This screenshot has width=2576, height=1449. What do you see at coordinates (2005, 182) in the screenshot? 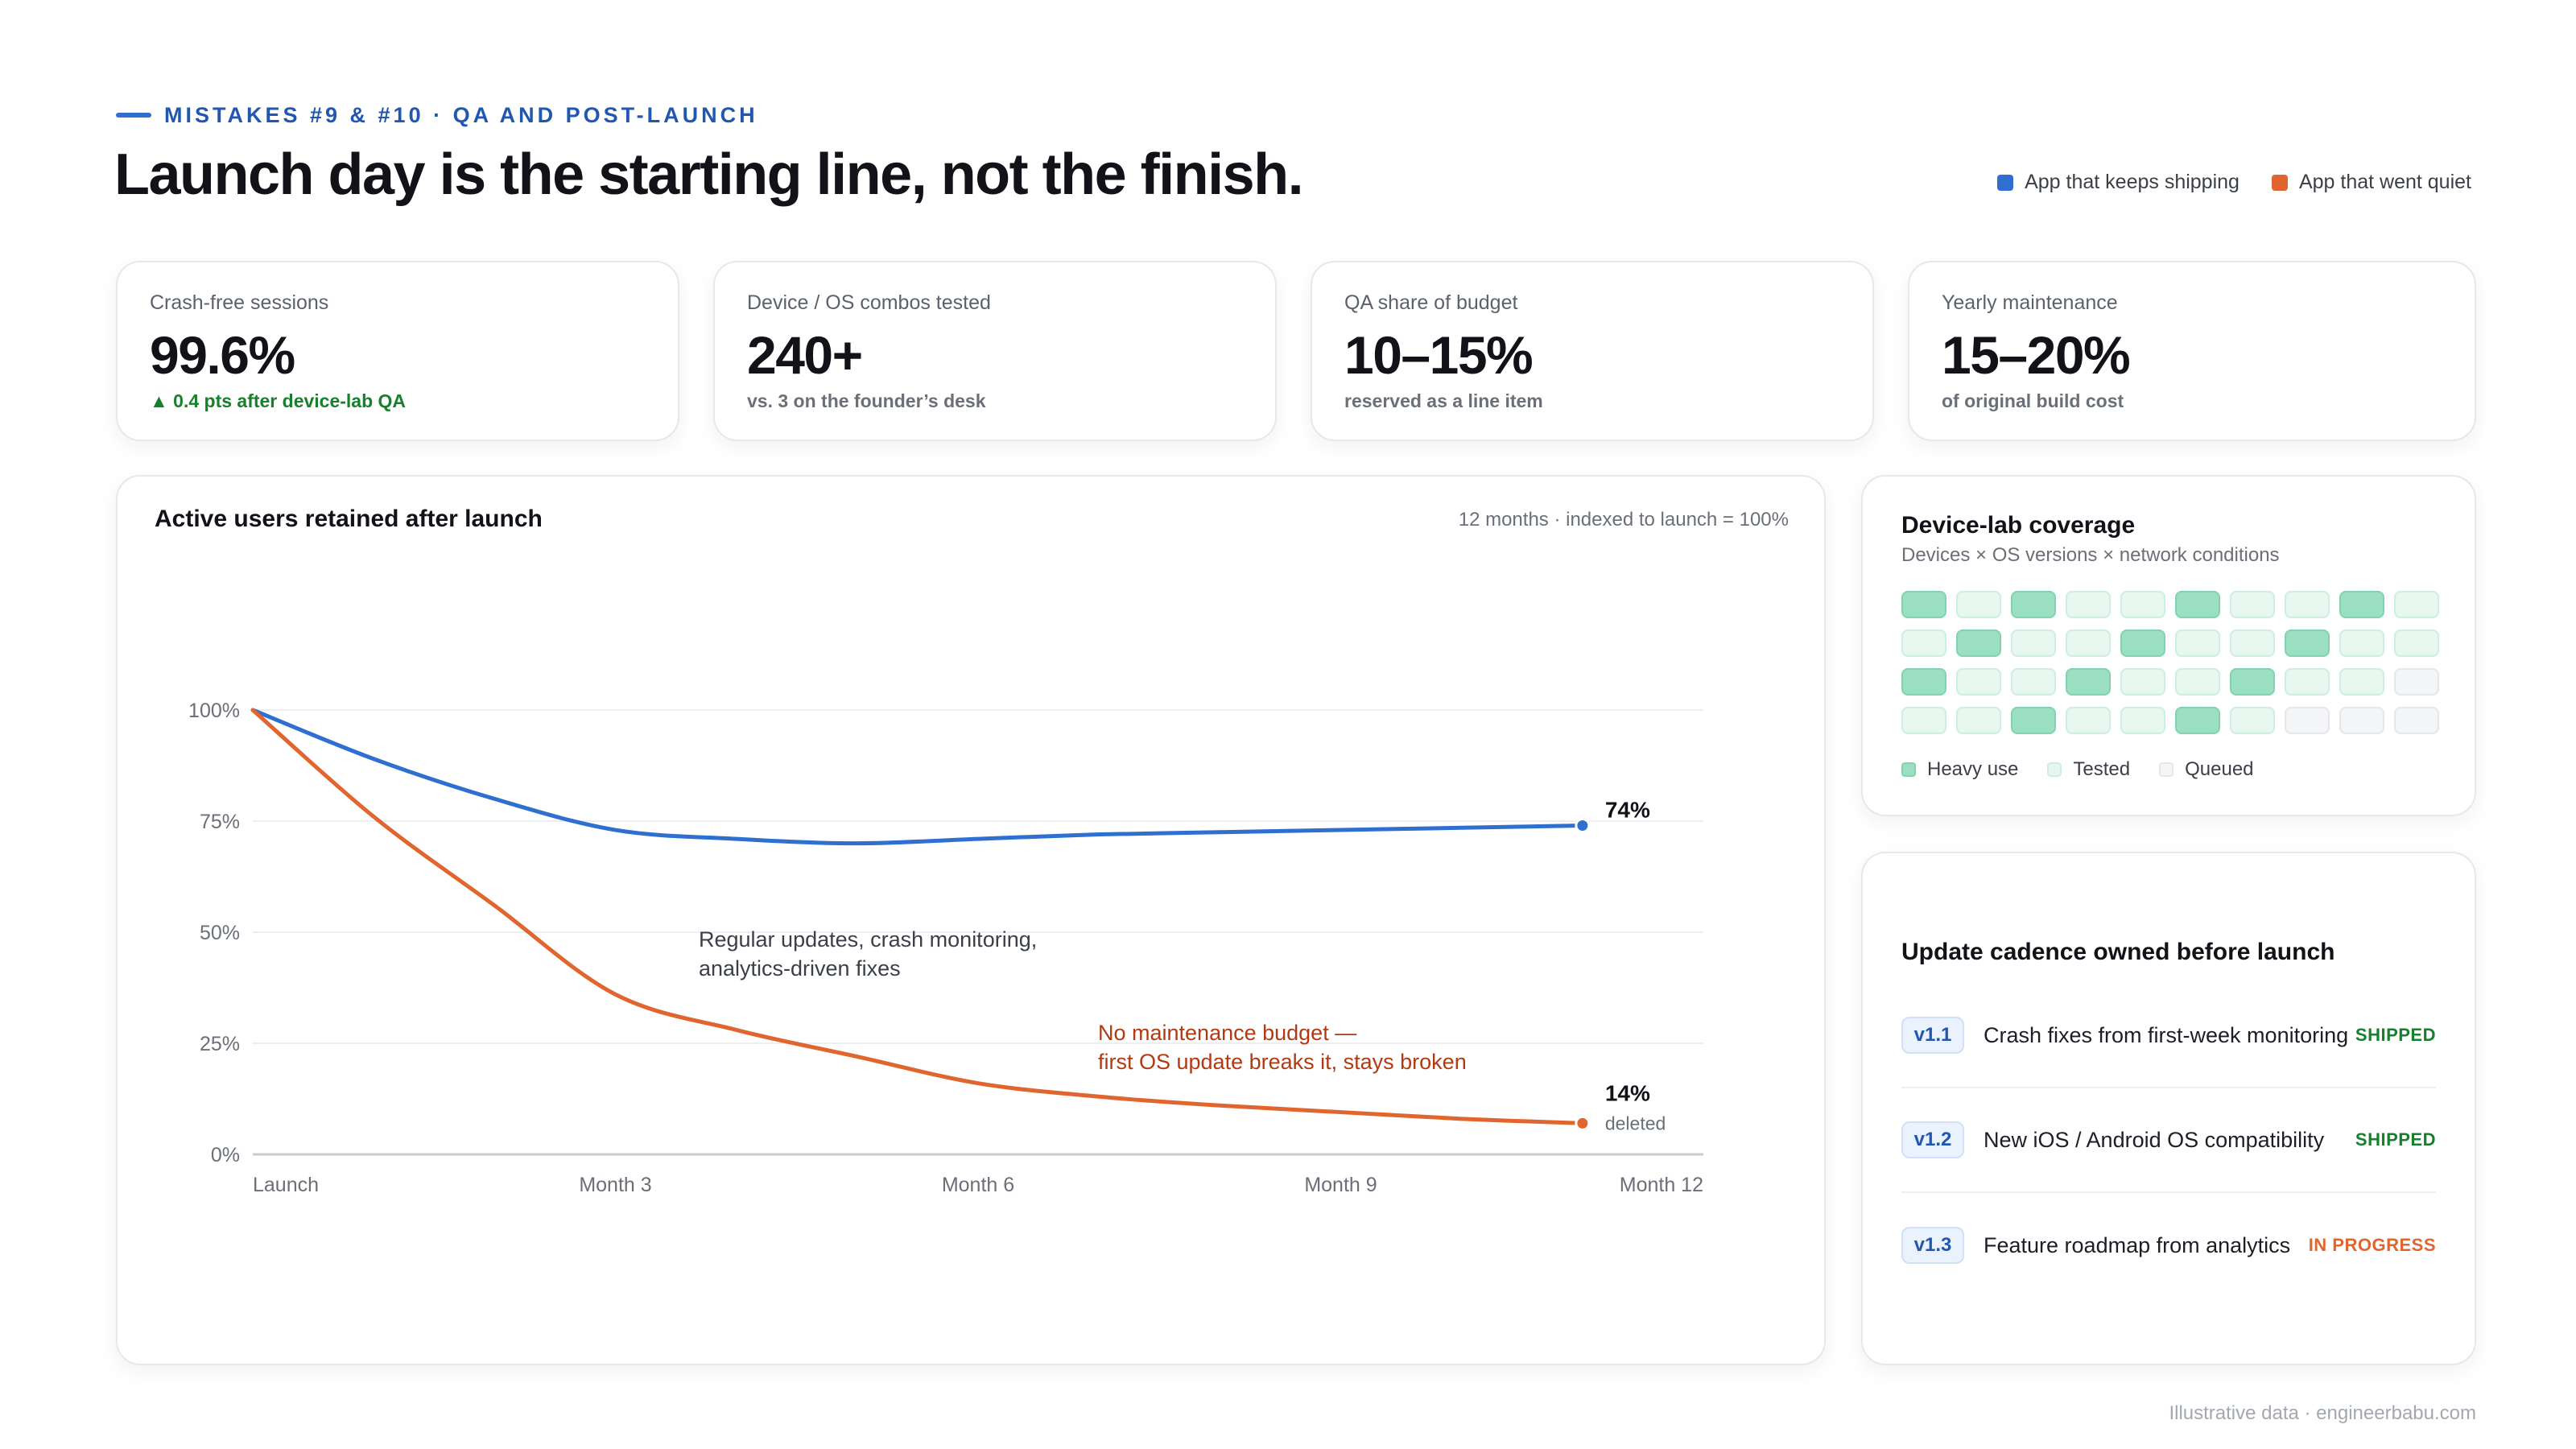
I see `legend-swatch-shipping` at bounding box center [2005, 182].